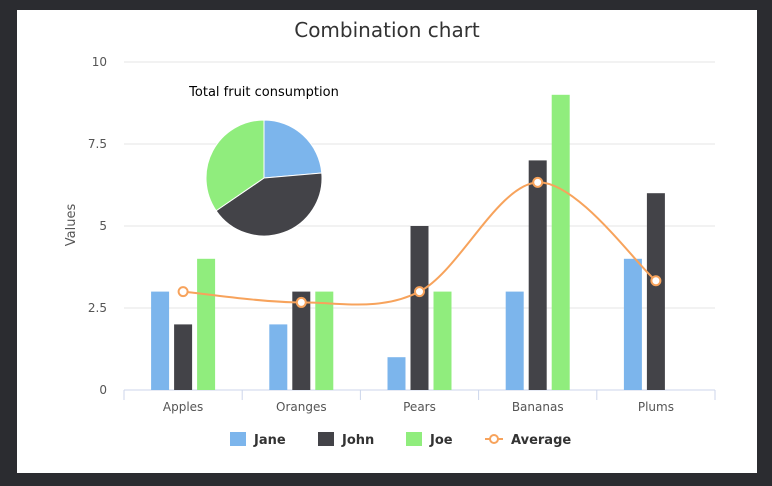 This screenshot has height=486, width=772. Describe the element at coordinates (301, 407) in the screenshot. I see `x-tick-label: Oranges` at that location.